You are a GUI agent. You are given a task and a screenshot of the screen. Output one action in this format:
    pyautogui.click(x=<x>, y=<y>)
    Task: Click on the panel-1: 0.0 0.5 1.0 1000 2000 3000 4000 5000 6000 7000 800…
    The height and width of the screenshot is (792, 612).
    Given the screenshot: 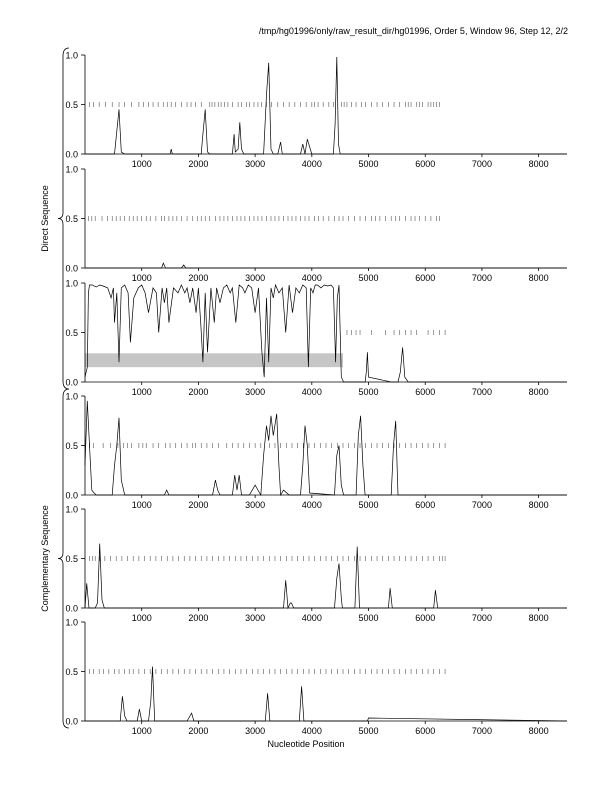 What is the action you would take?
    pyautogui.click(x=316, y=110)
    